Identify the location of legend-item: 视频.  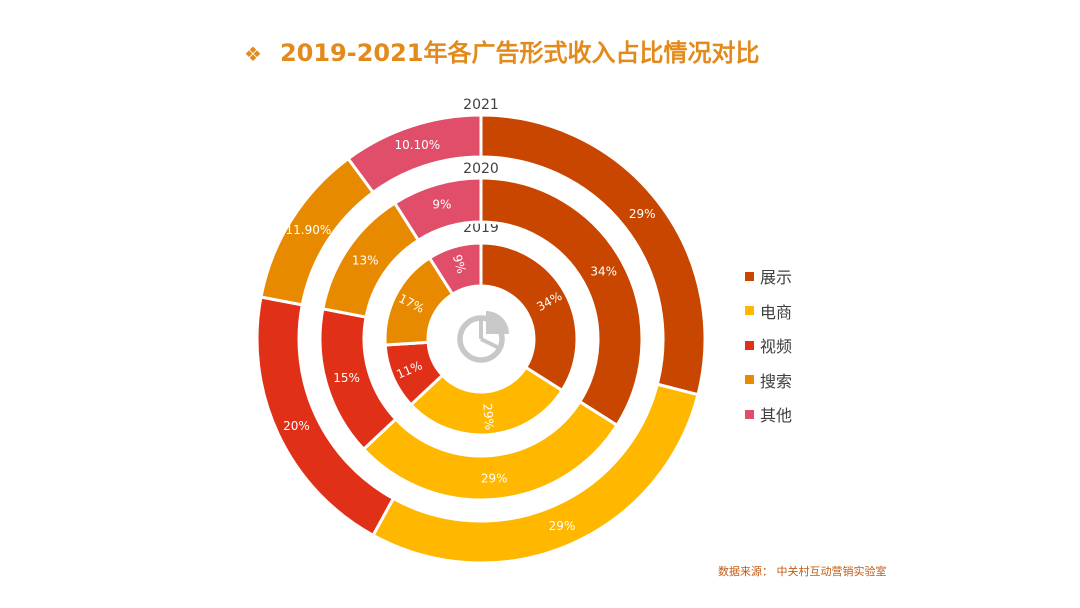
(768, 345).